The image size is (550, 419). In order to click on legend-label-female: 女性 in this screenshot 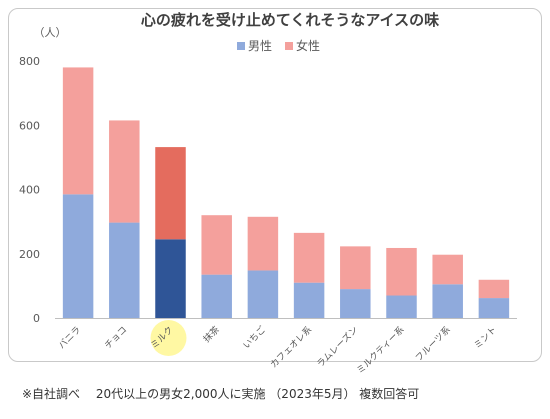, I will do `click(308, 45)`.